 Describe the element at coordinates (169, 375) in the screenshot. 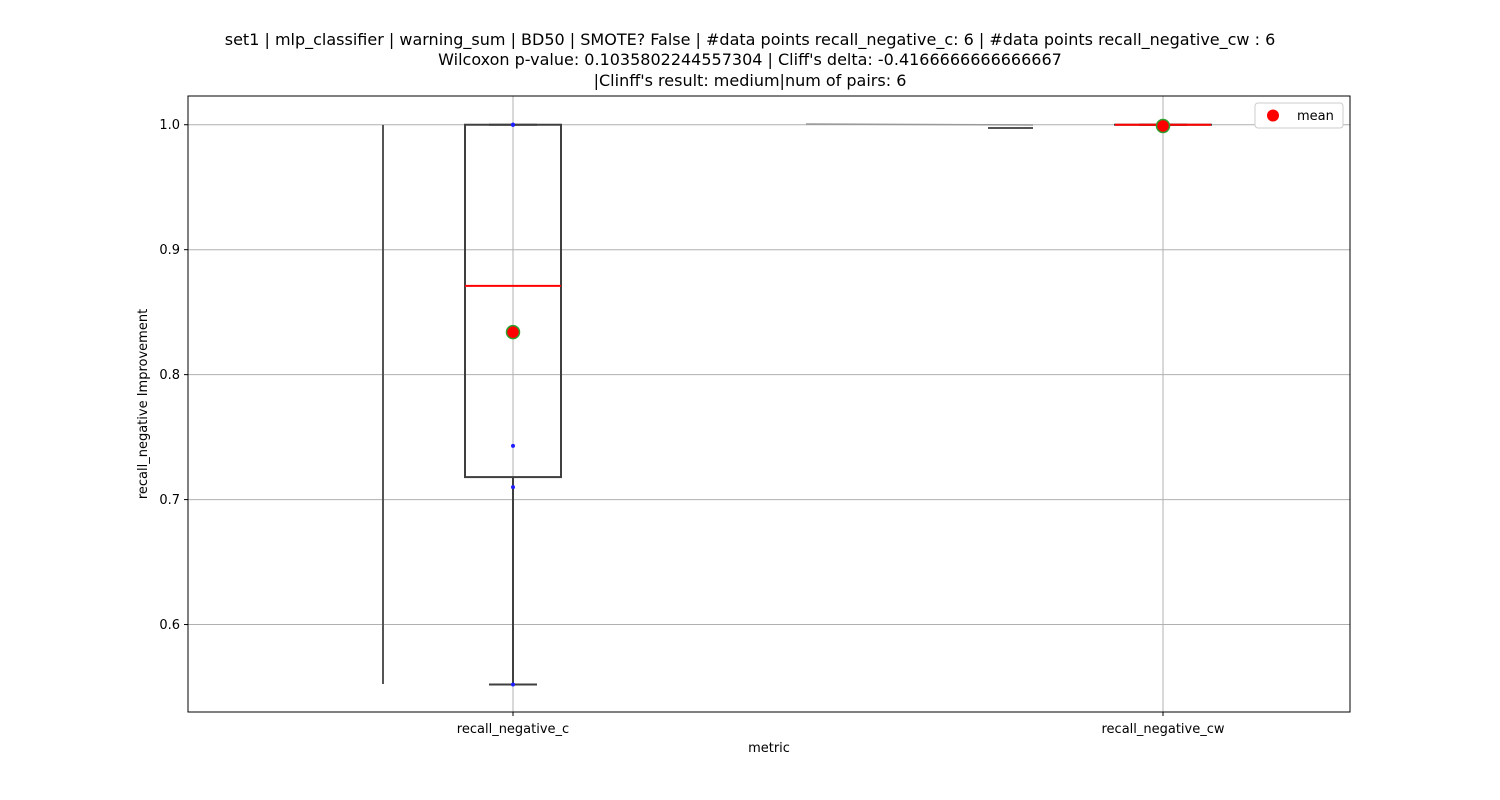

I see `y-tick-label: 0.8` at that location.